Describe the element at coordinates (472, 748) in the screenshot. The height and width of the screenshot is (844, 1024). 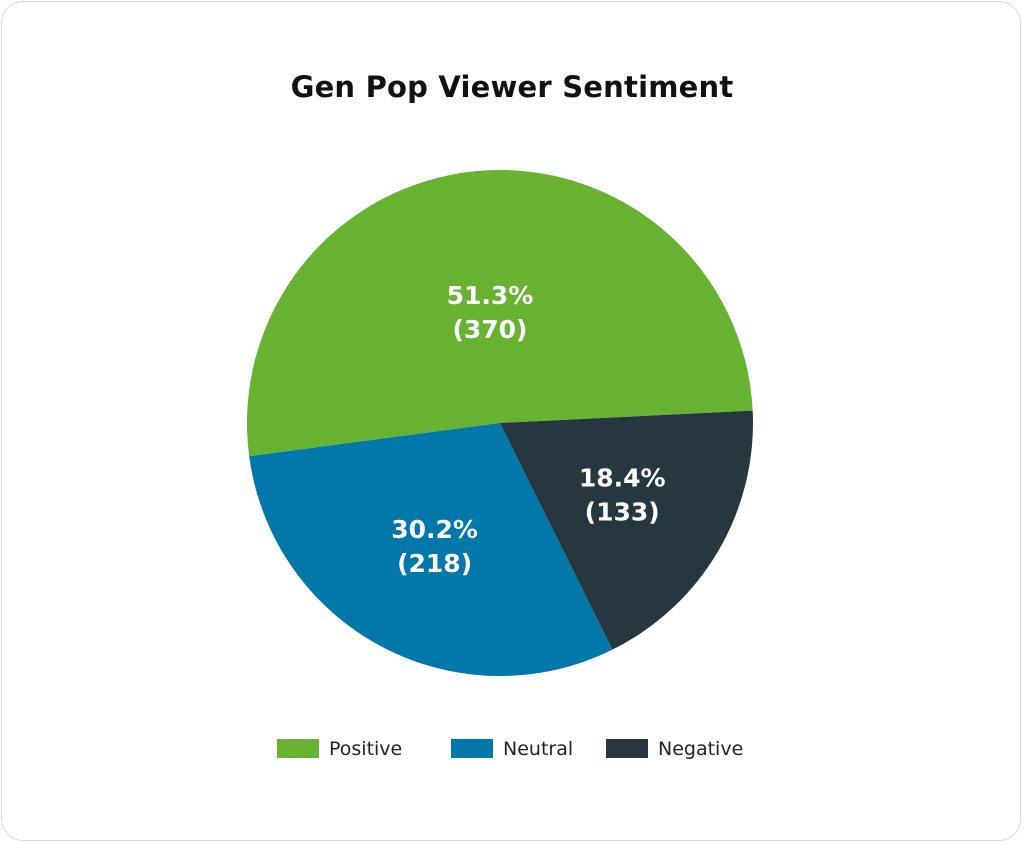
I see `legend-swatch-neutral` at that location.